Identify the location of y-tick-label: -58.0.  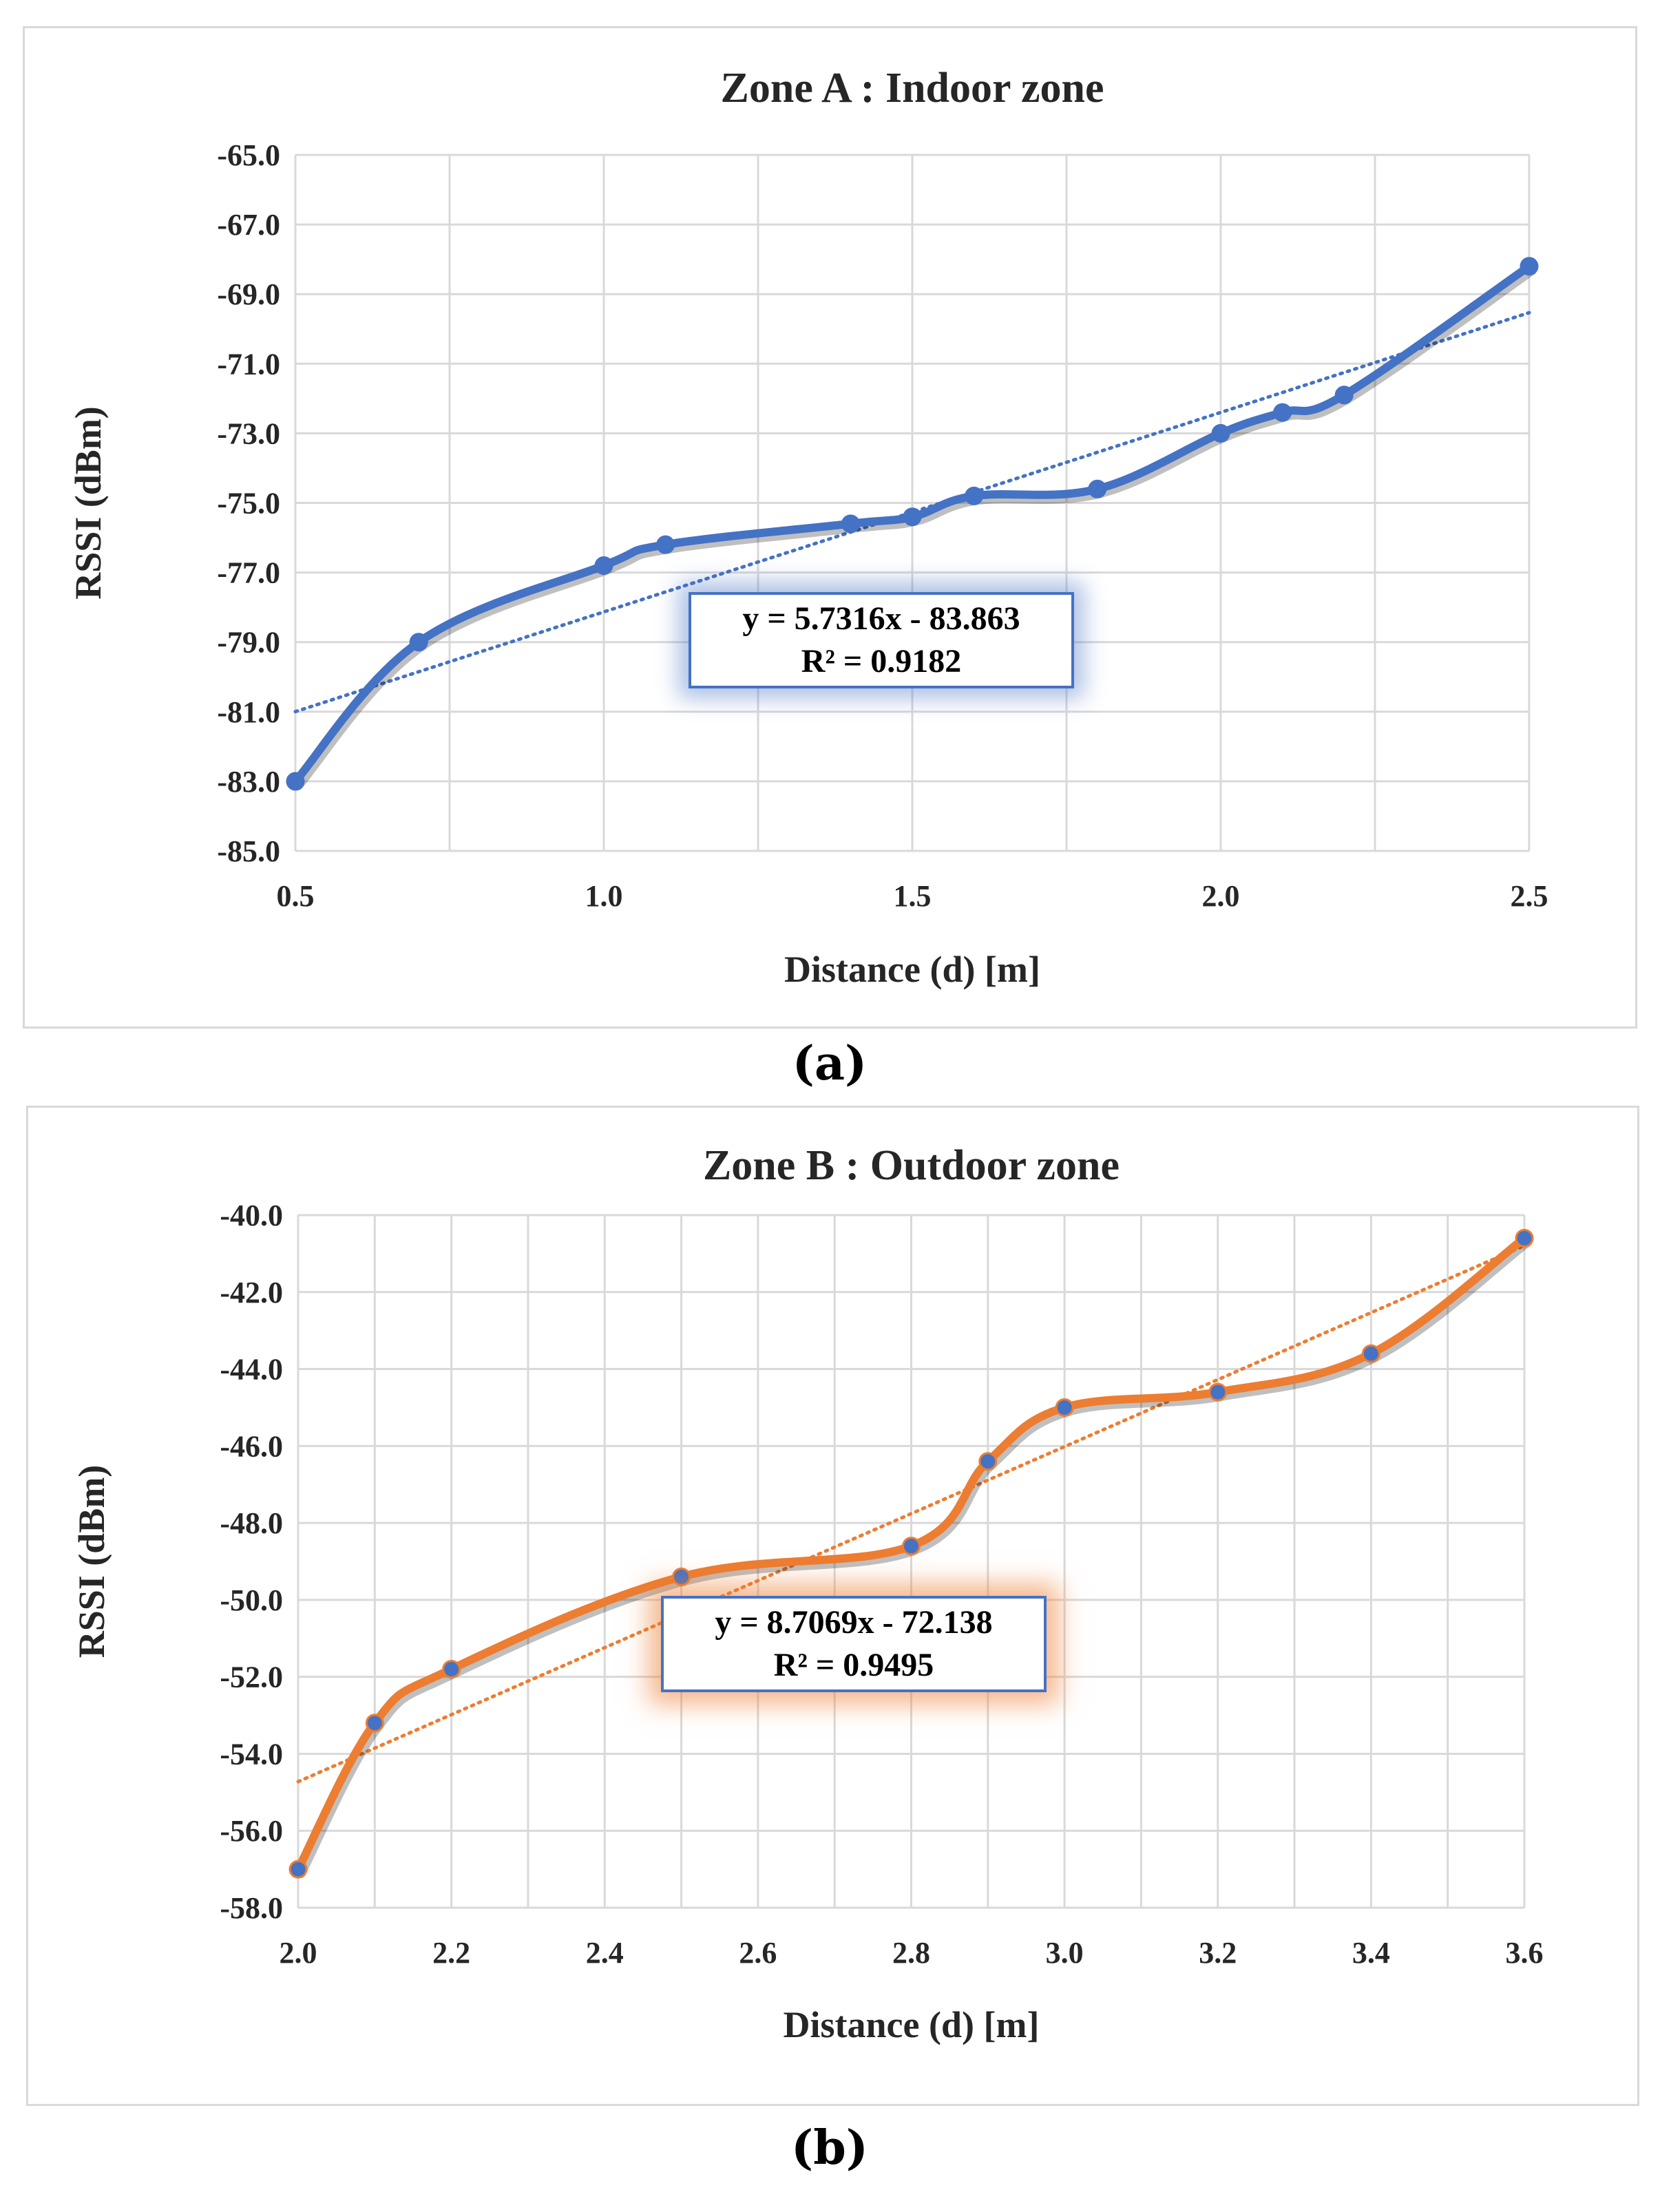
(251, 1908).